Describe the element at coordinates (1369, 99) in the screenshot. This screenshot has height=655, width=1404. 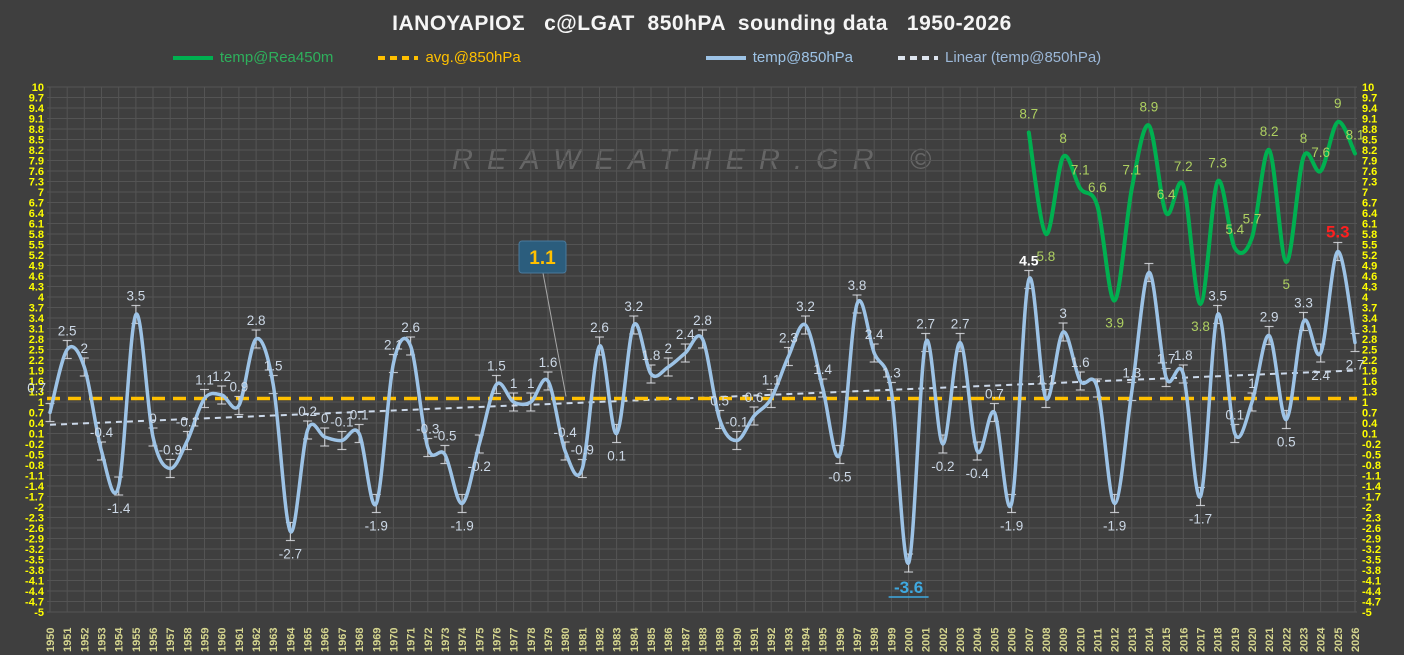
I see `y-axis-tick-right: 9.7` at that location.